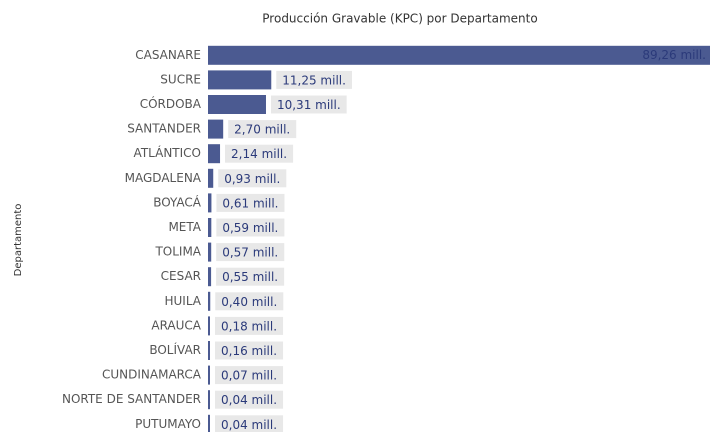 This screenshot has height=432, width=710. What do you see at coordinates (167, 152) in the screenshot?
I see `category-label: ATLÁNTICO` at bounding box center [167, 152].